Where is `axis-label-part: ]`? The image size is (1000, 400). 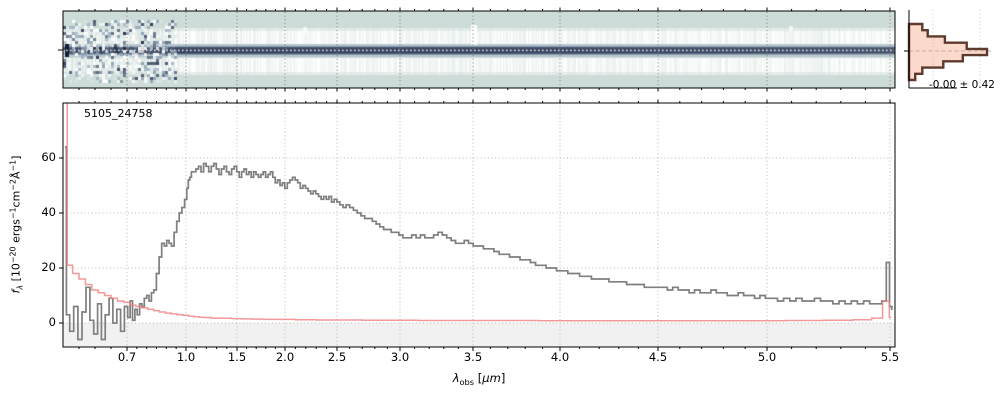 axis-label-part: ] is located at coordinates (503, 378).